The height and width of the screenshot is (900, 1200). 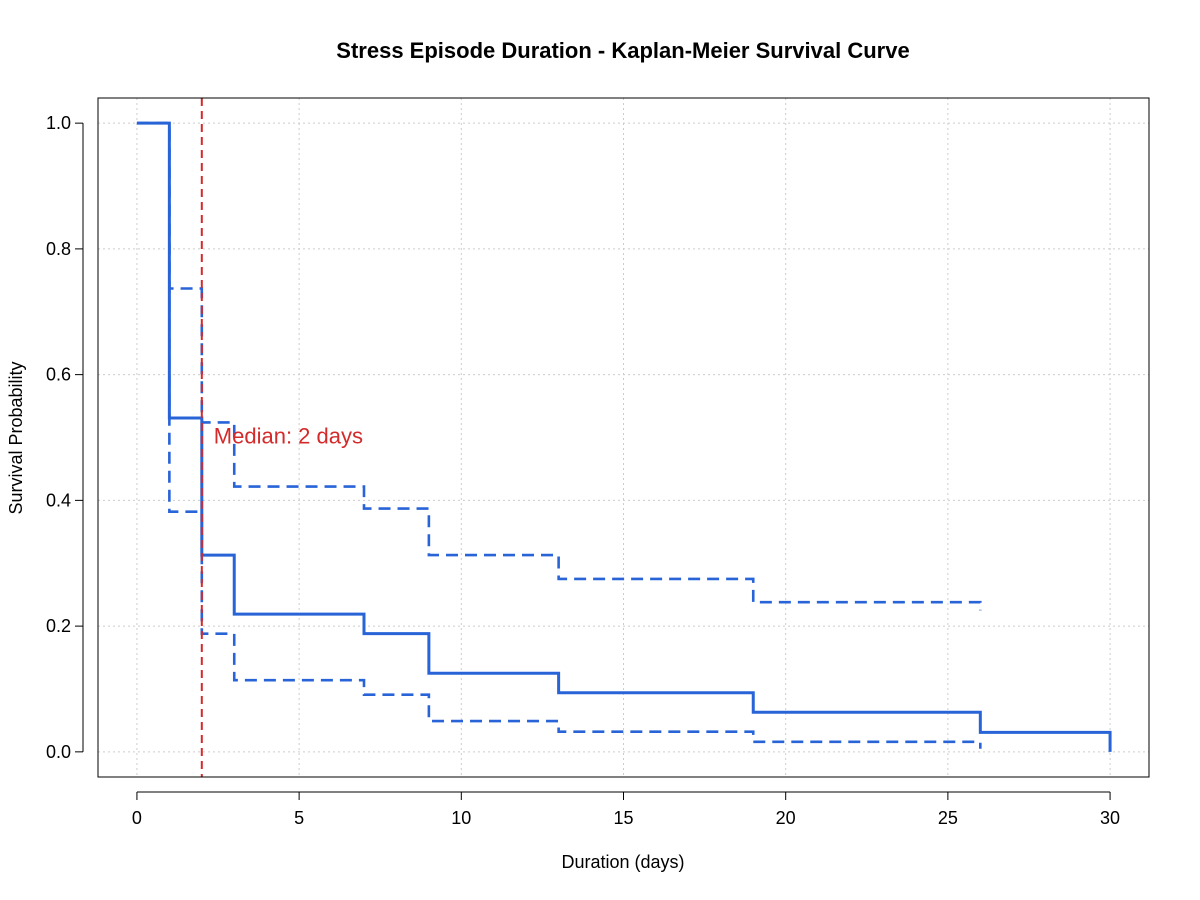 I want to click on median-label: Median: 2 days, so click(x=288, y=436).